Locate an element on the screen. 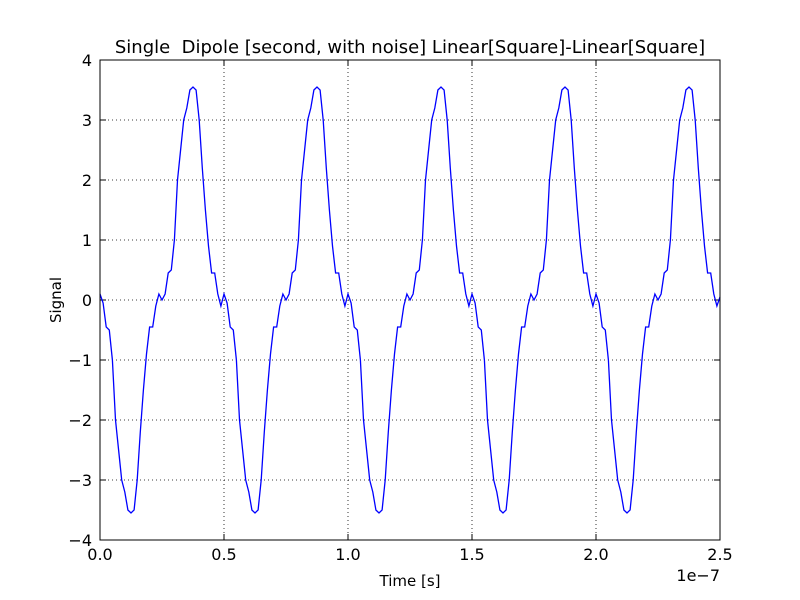 The width and height of the screenshot is (800, 600). y-tick-label: 1 is located at coordinates (87, 240).